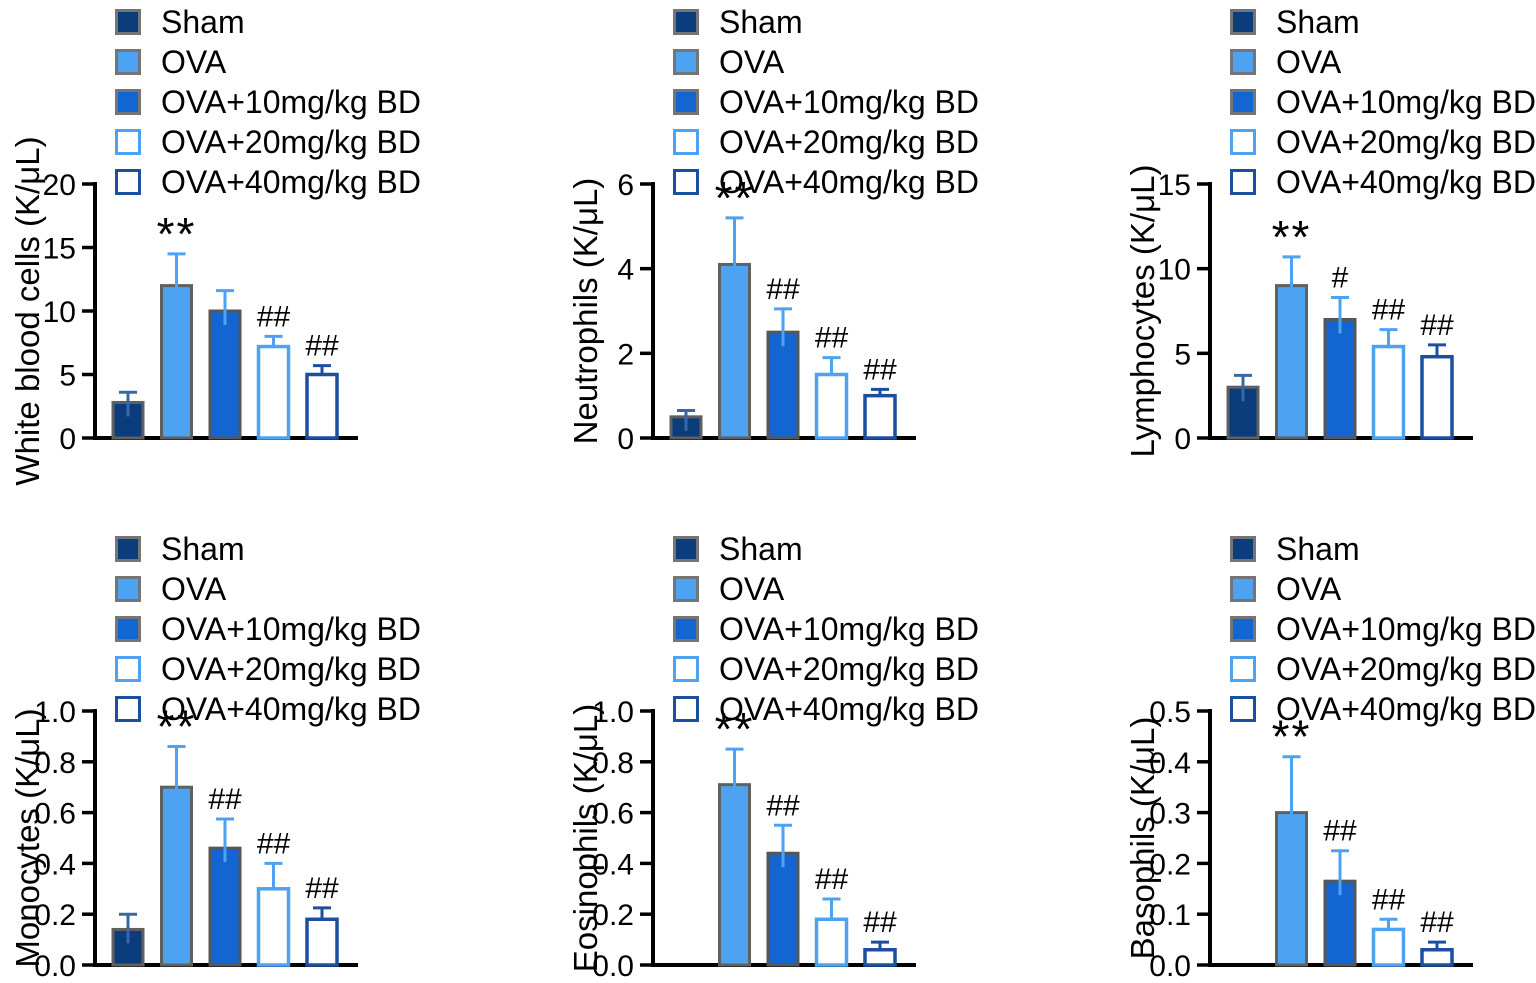 The image size is (1536, 983). What do you see at coordinates (1311, 839) in the screenshot?
I see `bar-plot: 0.0 0.1 0.2 0.3 0.4 0.5 ** ## ## ##` at bounding box center [1311, 839].